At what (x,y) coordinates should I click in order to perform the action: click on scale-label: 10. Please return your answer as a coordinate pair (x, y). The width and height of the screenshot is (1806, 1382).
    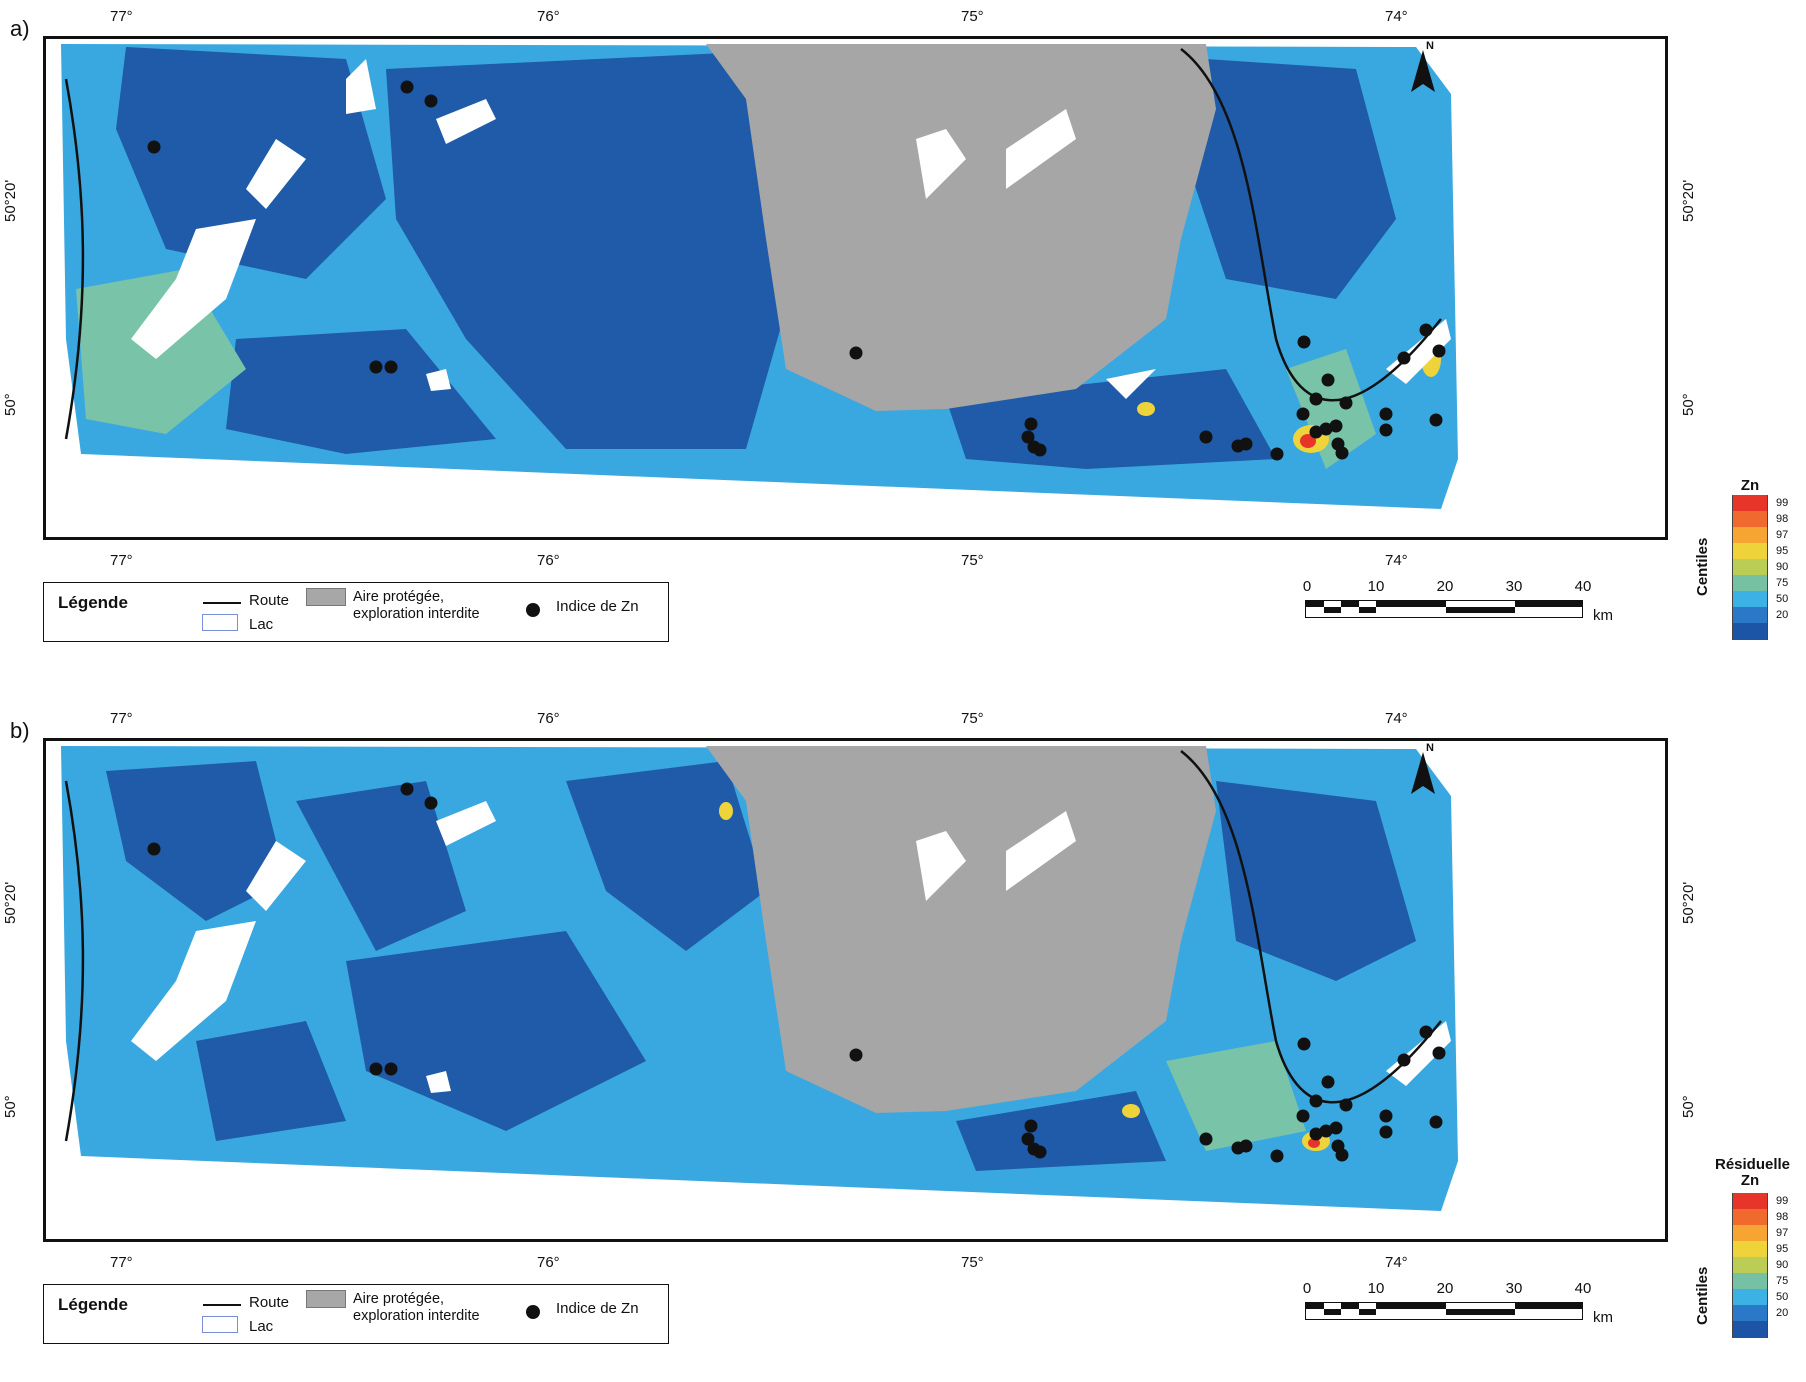
    Looking at the image, I should click on (1376, 1288).